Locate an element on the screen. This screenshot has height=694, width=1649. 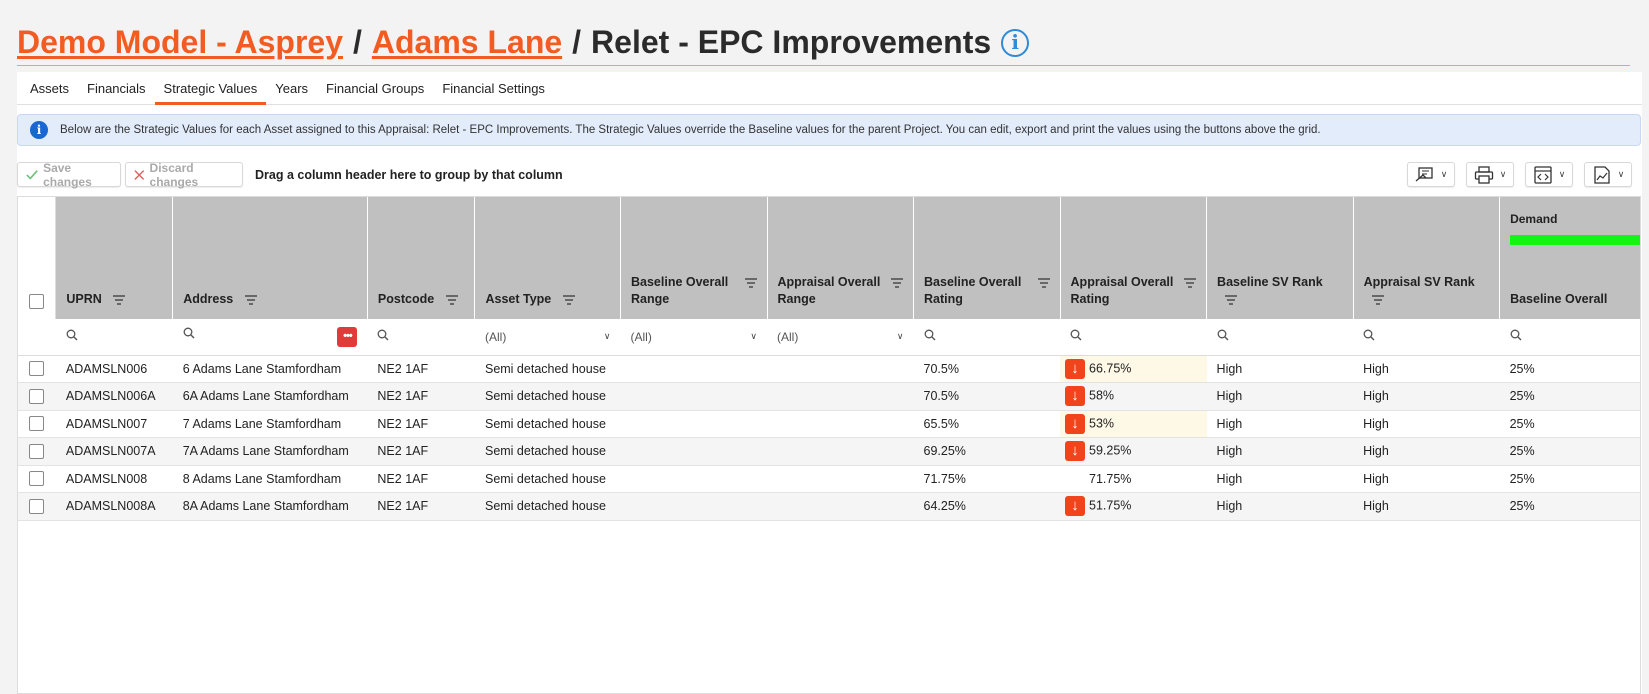
cell-uprn: ADAMSLN007 is located at coordinates (114, 424).